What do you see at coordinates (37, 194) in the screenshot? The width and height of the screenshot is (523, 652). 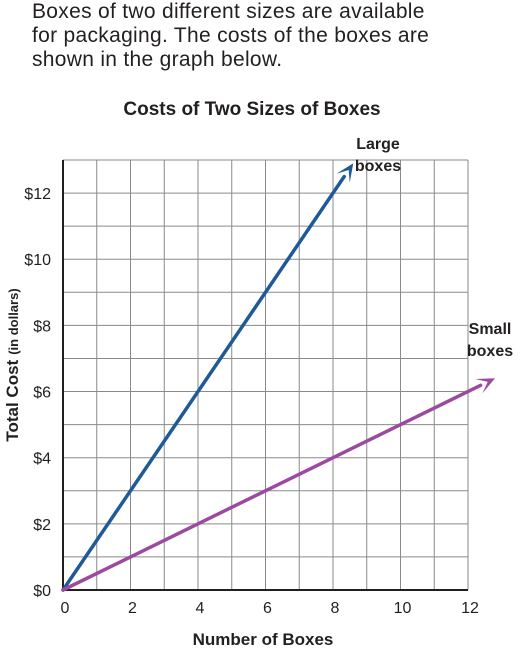 I see `y-tick-label: $12` at bounding box center [37, 194].